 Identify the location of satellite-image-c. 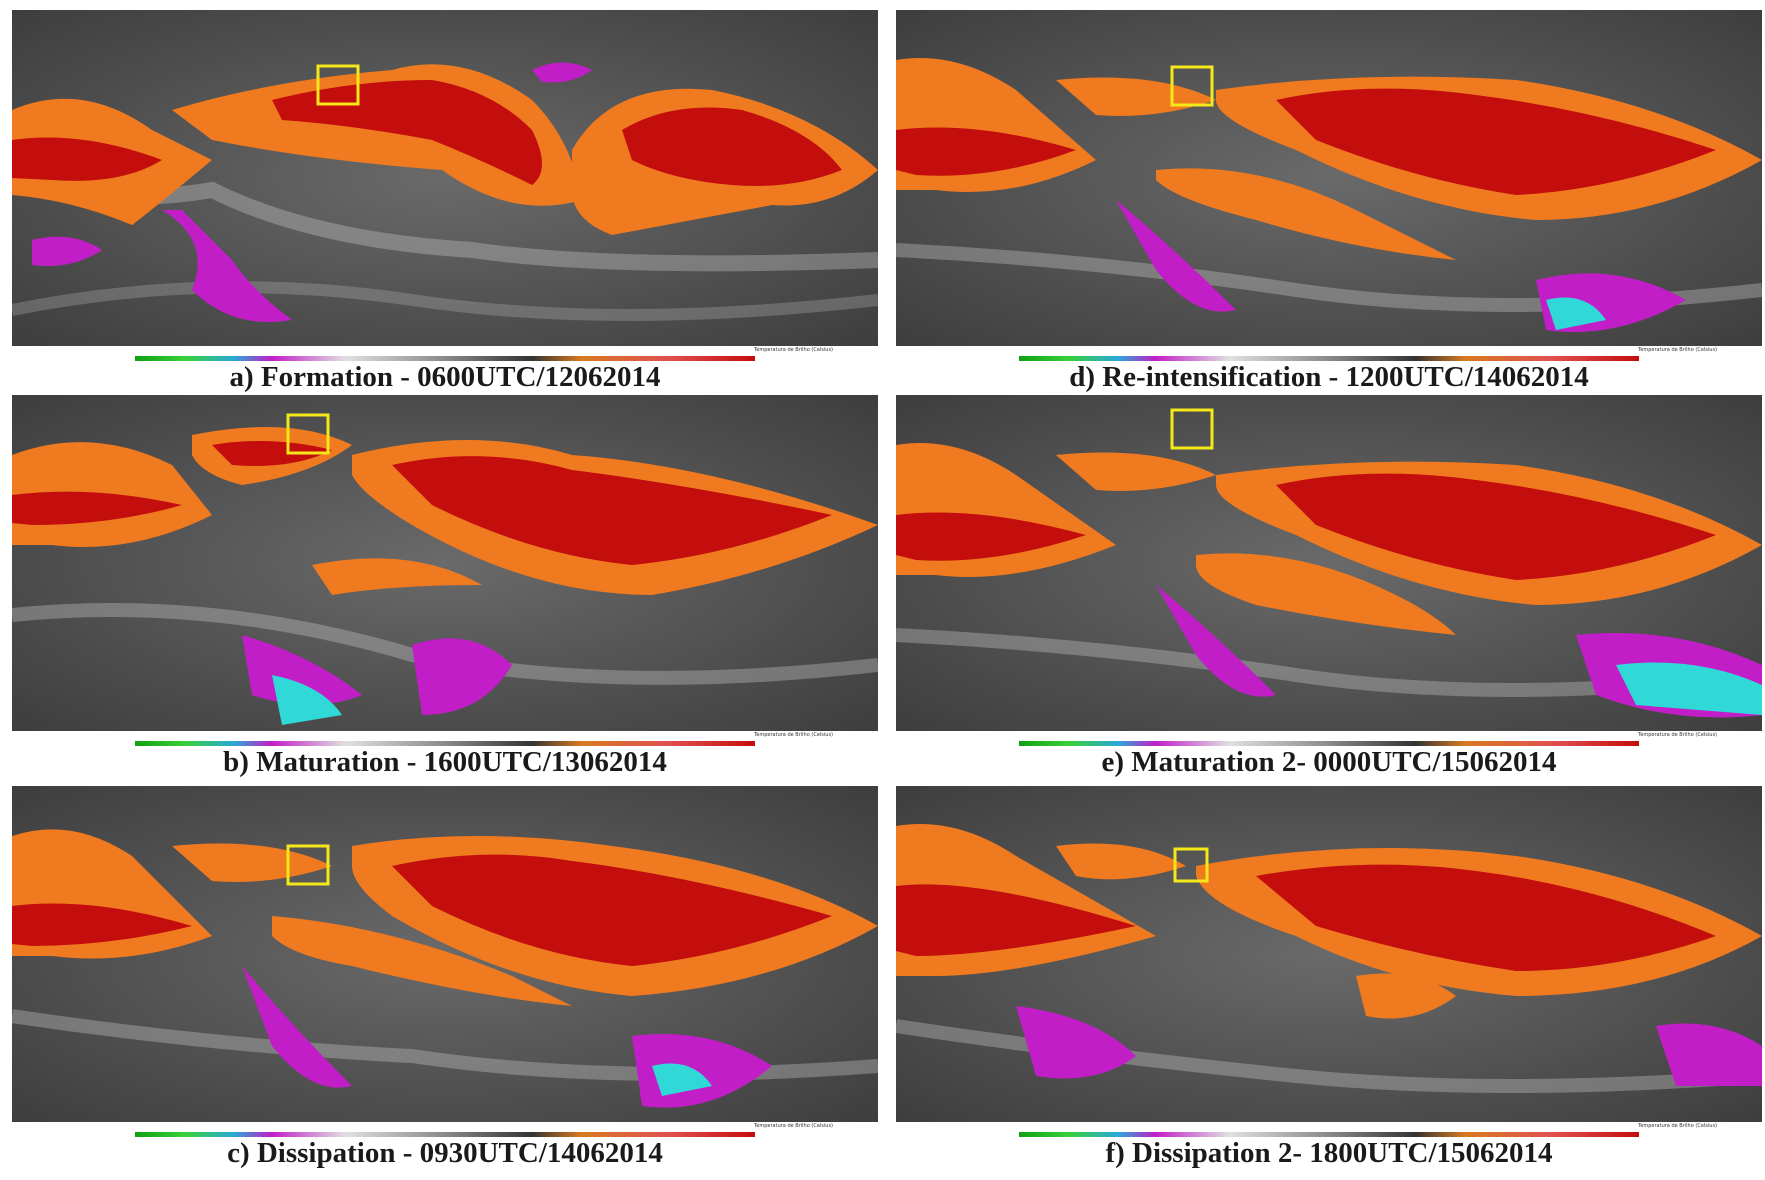
(445, 954).